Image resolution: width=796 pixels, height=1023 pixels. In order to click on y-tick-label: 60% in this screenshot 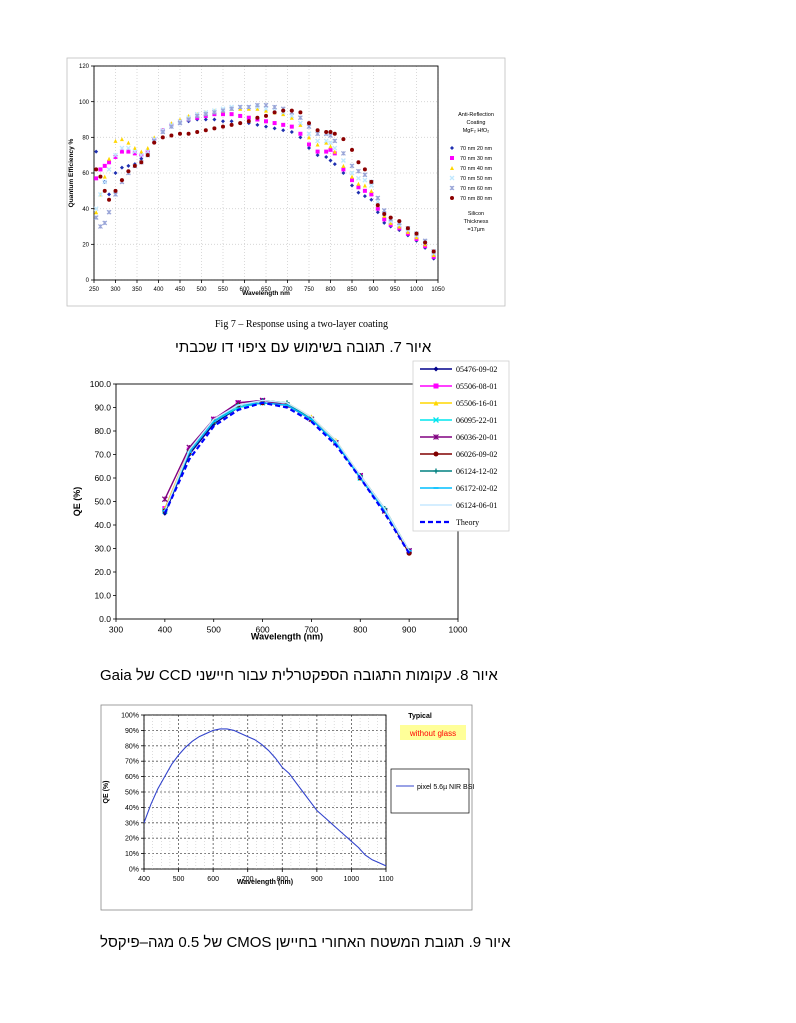, I will do `click(132, 777)`.